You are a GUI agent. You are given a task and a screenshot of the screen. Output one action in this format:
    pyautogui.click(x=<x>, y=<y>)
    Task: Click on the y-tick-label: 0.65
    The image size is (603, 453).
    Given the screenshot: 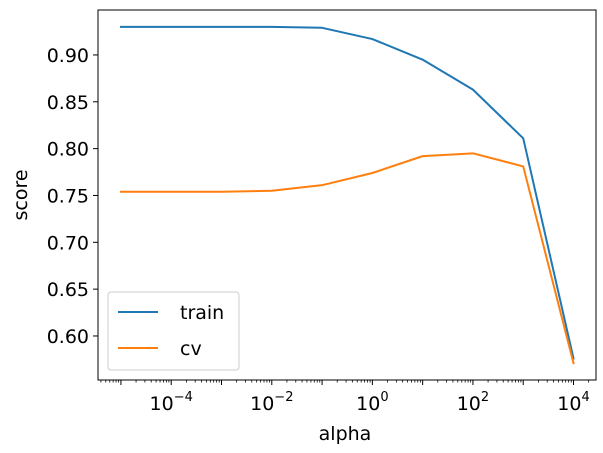 What is the action you would take?
    pyautogui.click(x=68, y=290)
    